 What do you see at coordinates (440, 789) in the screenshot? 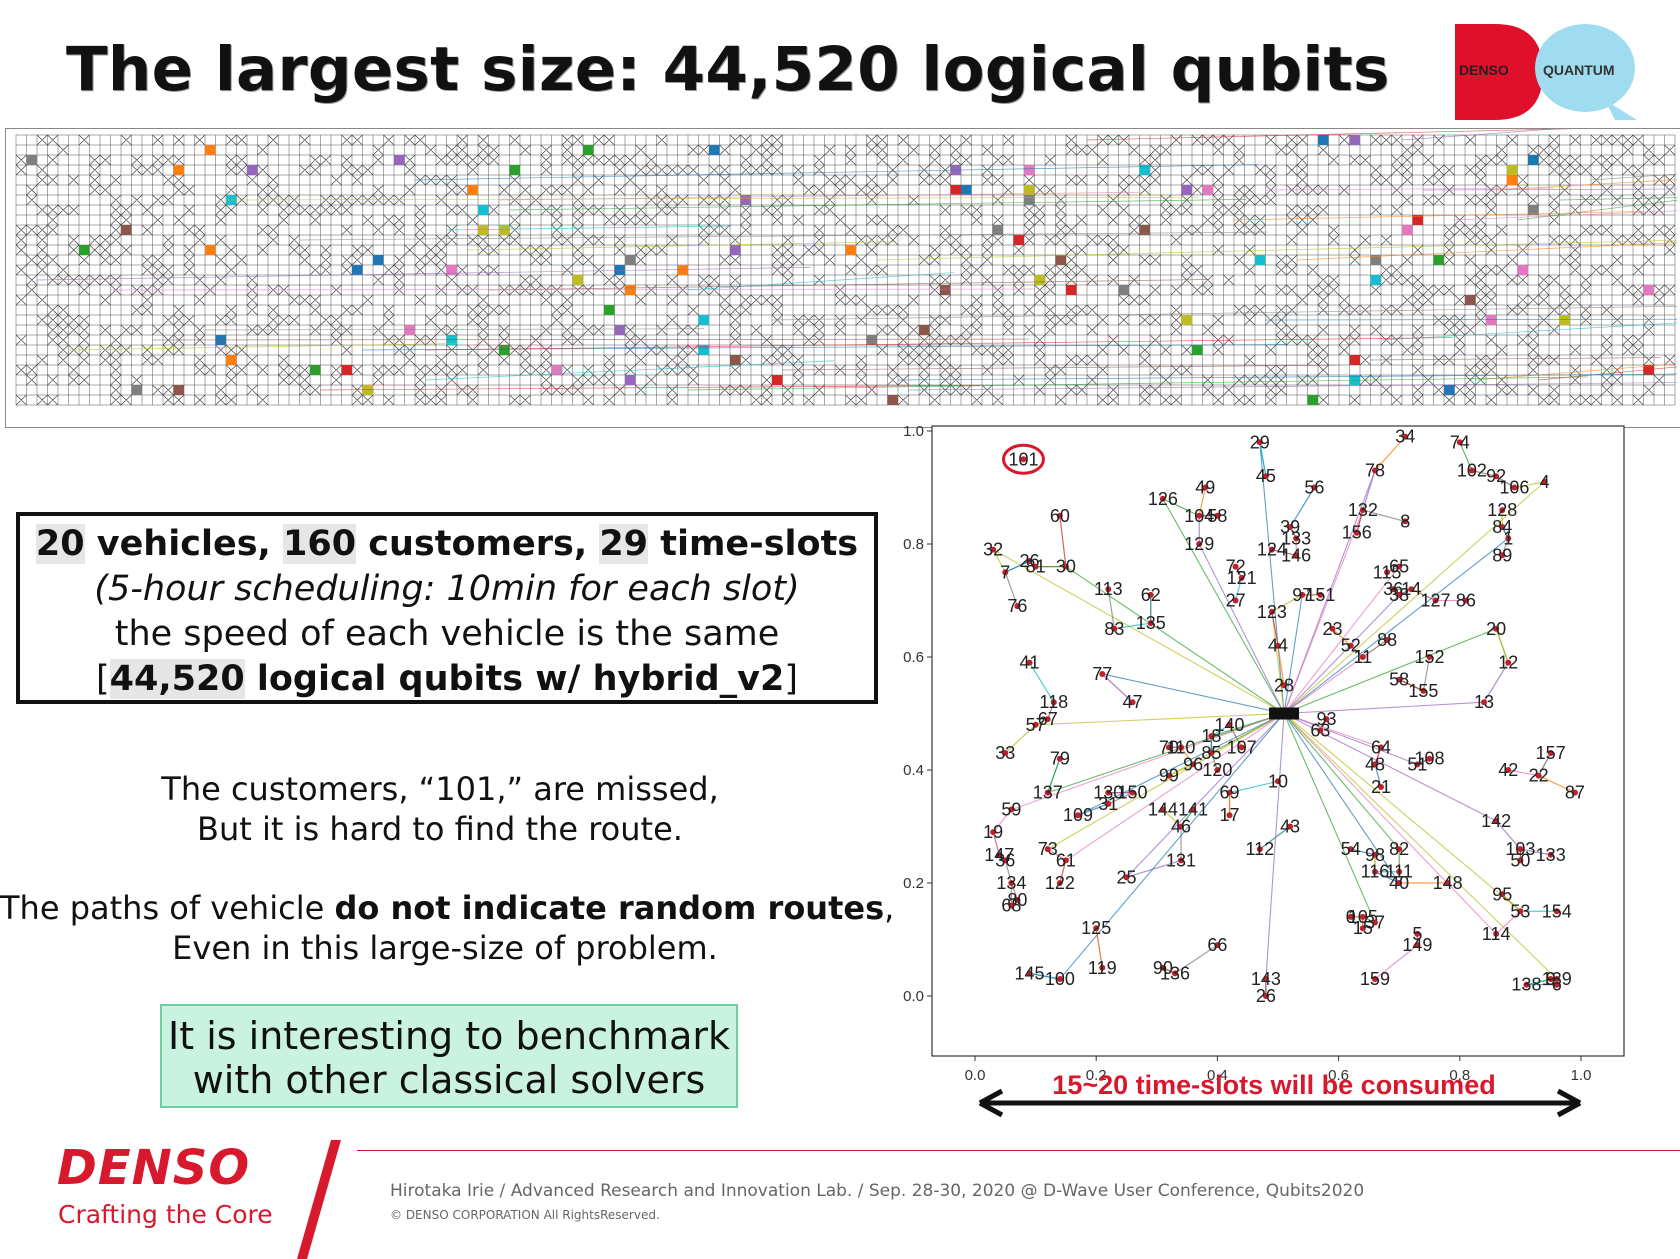
I see `missed-note-line1: The customers, “101,” are missed,` at bounding box center [440, 789].